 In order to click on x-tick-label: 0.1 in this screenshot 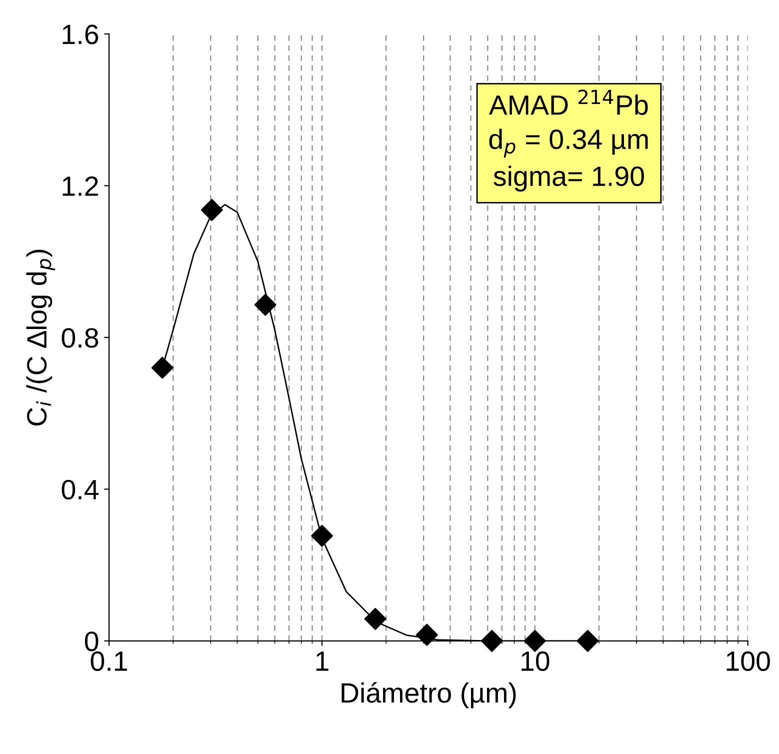, I will do `click(109, 661)`.